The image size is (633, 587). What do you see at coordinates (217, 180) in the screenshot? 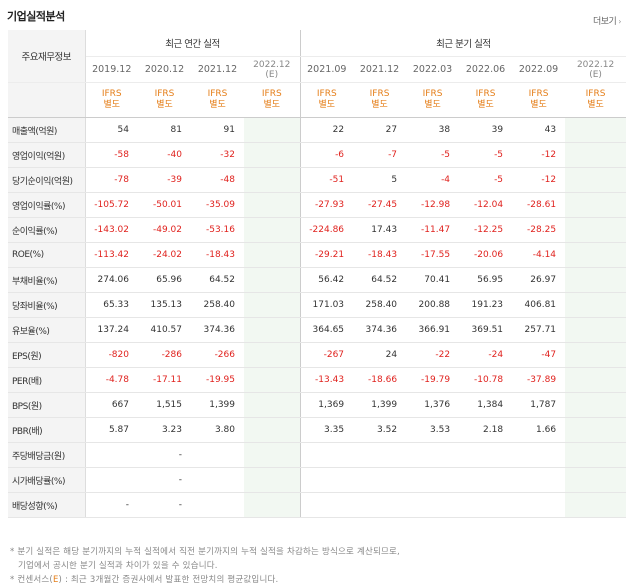
I see `value-cell: -48` at bounding box center [217, 180].